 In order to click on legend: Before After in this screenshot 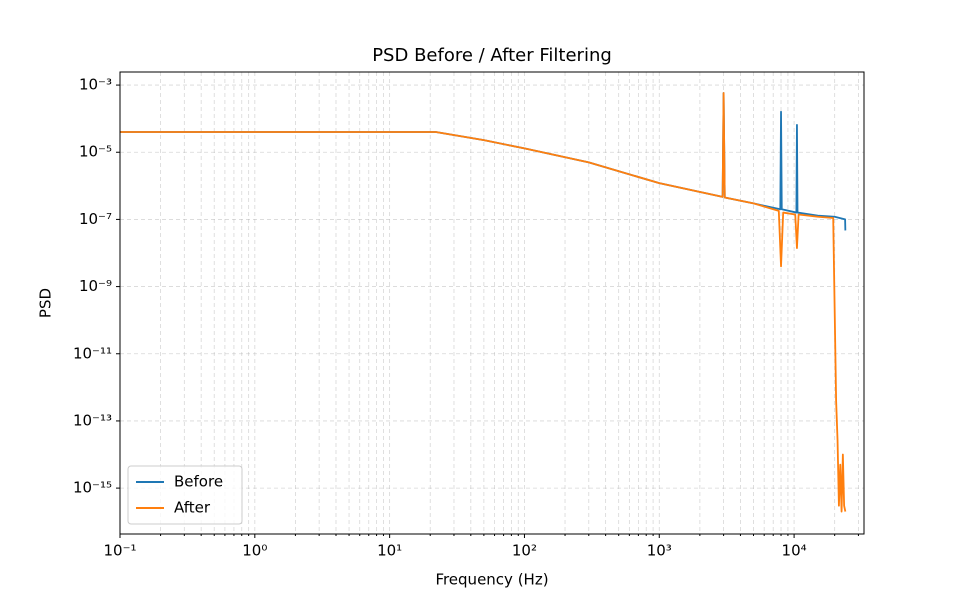, I will do `click(185, 495)`.